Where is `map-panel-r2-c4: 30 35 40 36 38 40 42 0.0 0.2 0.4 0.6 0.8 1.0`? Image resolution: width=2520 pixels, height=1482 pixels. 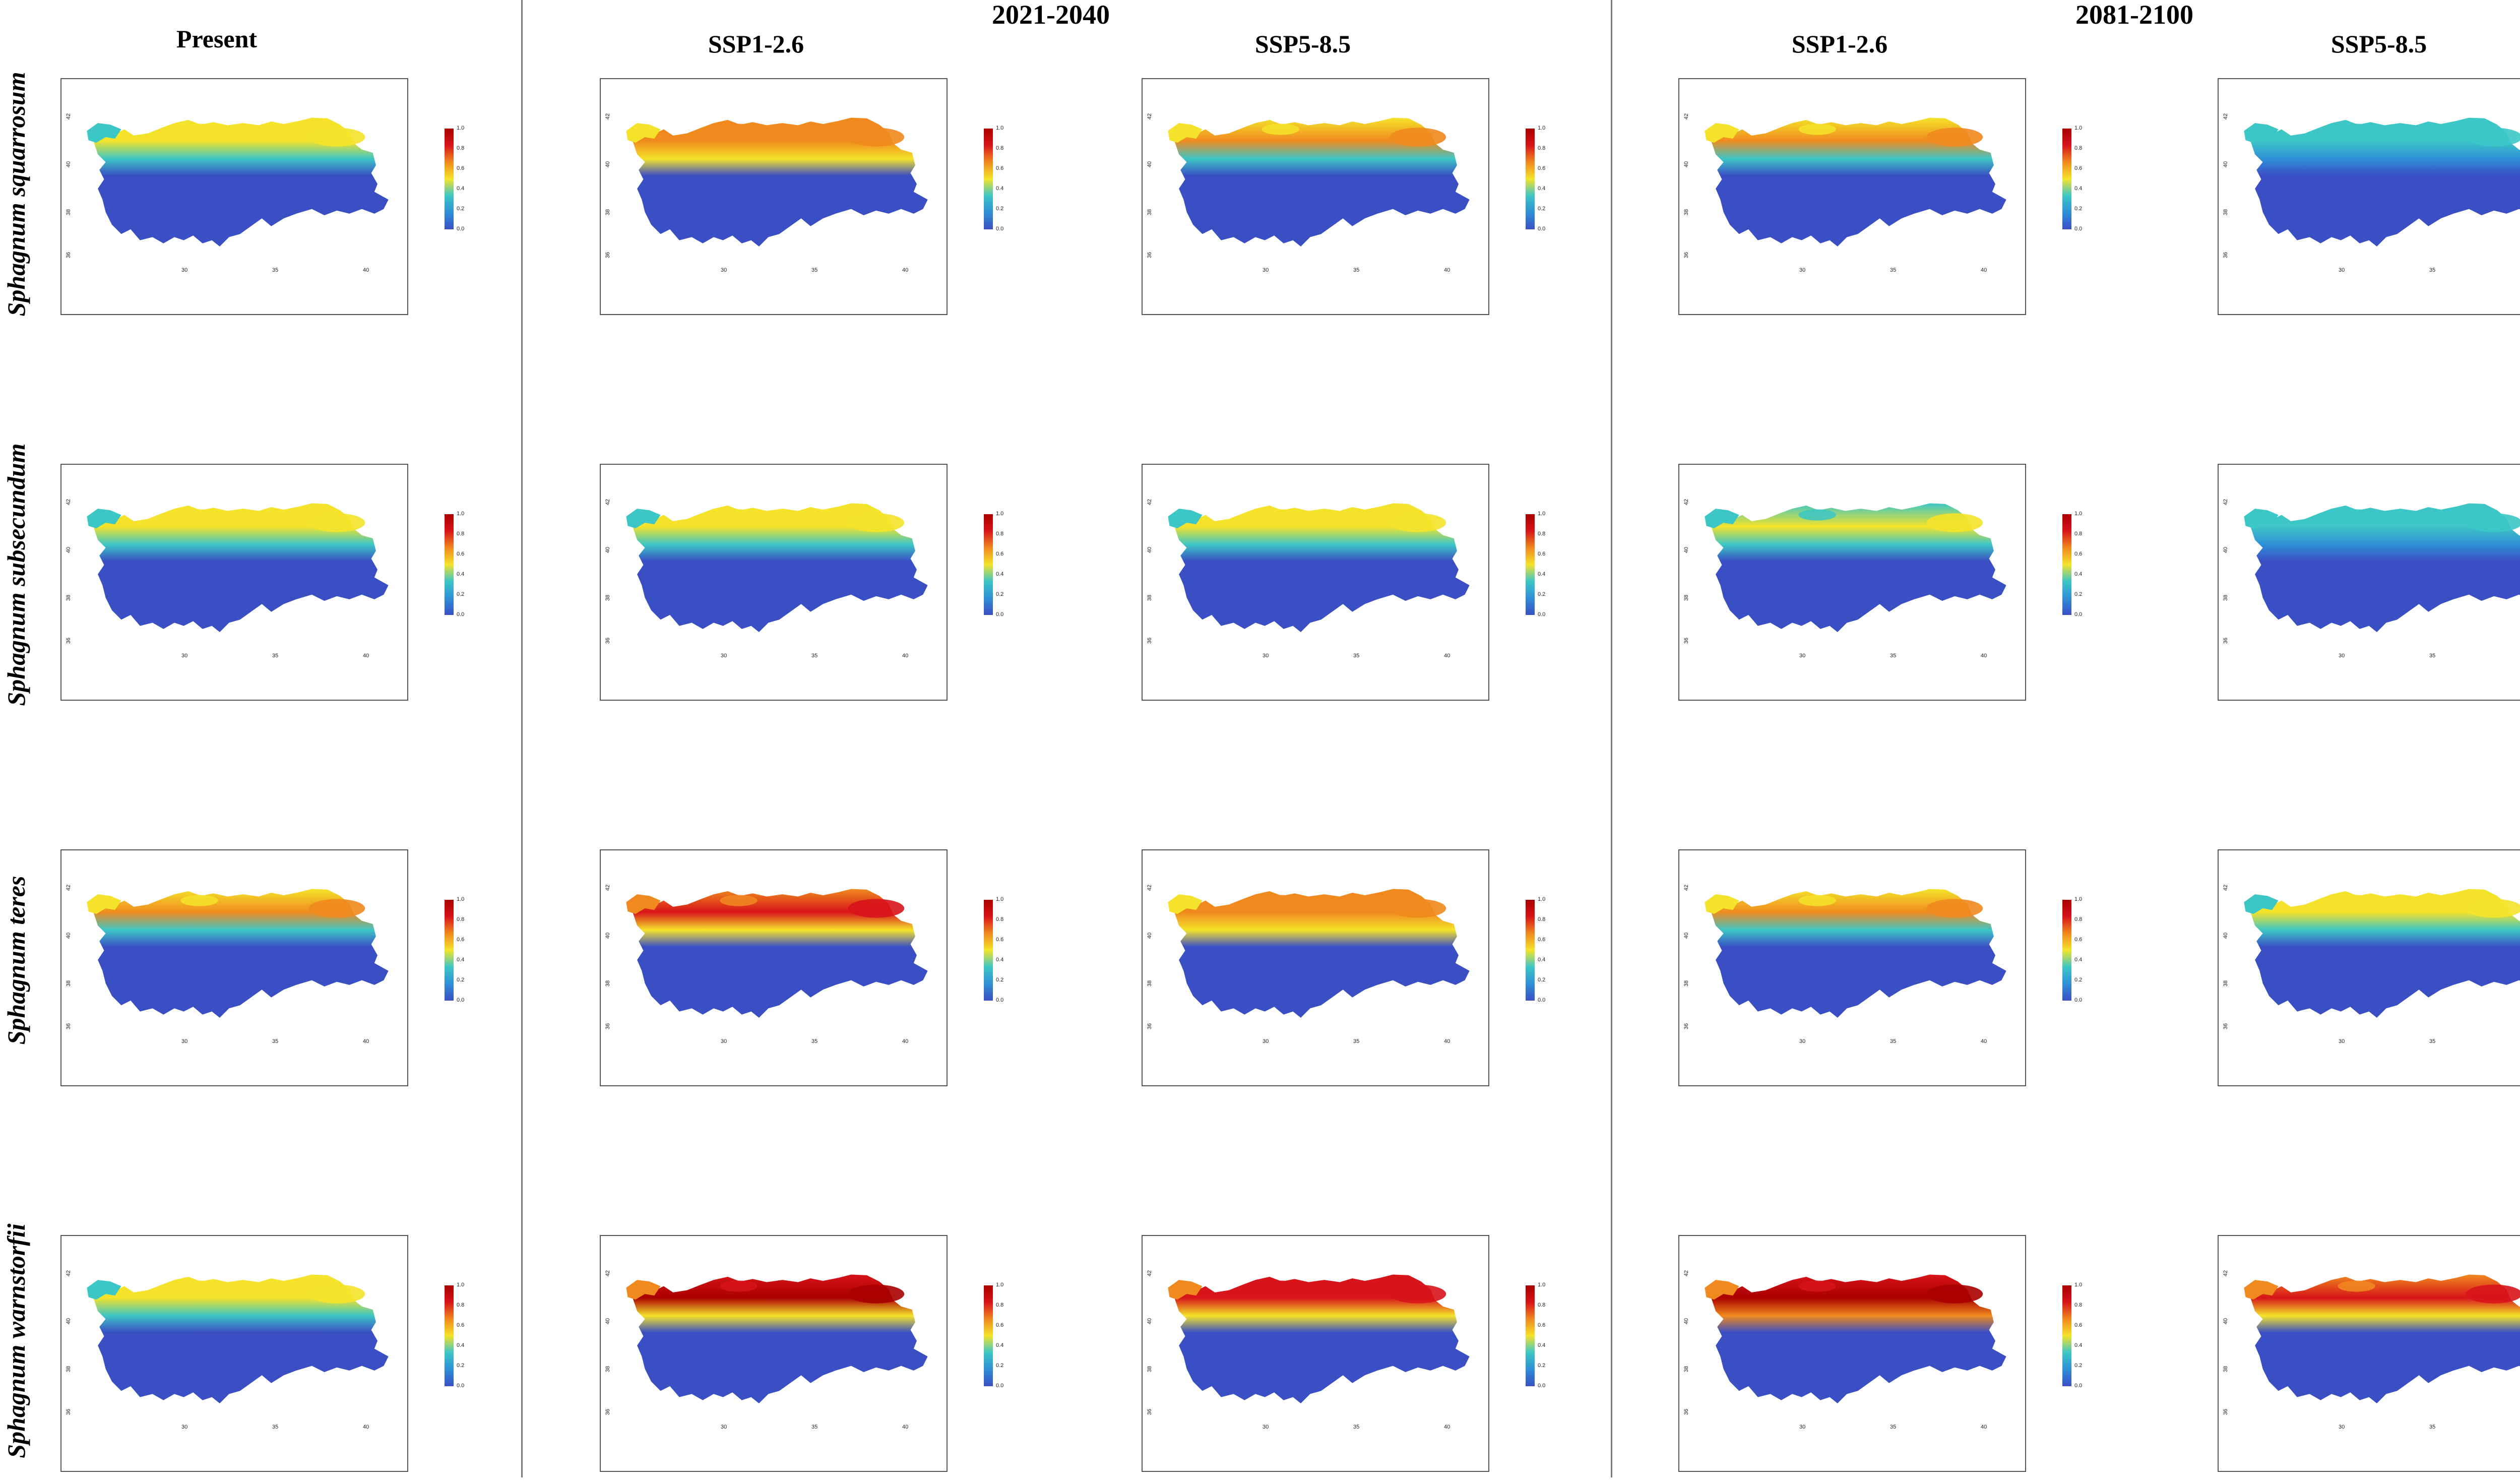 map-panel-r2-c4: 30 35 40 36 38 40 42 0.0 0.2 0.4 0.6 0.8 1.0 is located at coordinates (1882, 587).